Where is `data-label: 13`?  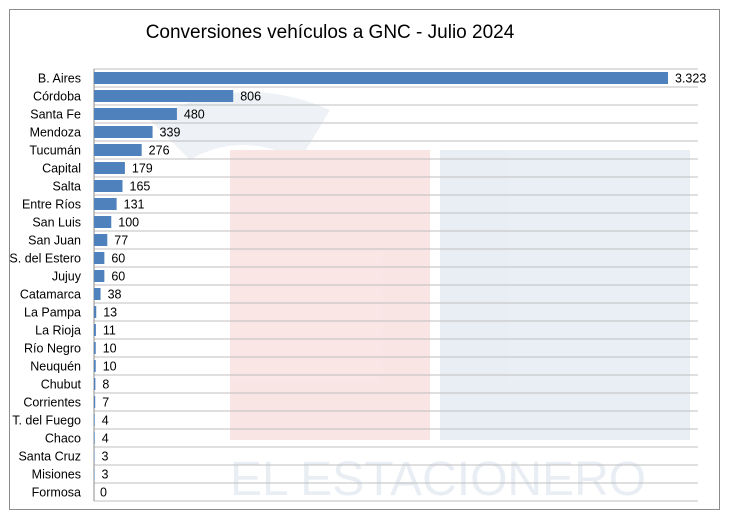 data-label: 13 is located at coordinates (110, 313).